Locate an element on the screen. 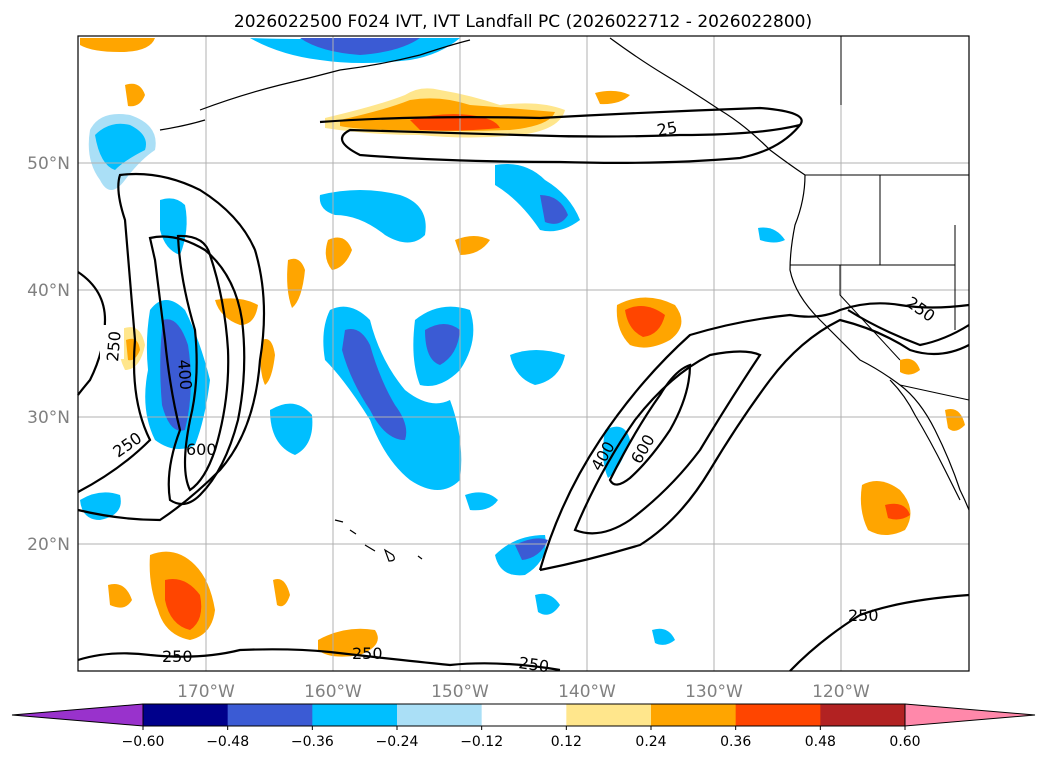  lon-label: 170°W is located at coordinates (206, 692).